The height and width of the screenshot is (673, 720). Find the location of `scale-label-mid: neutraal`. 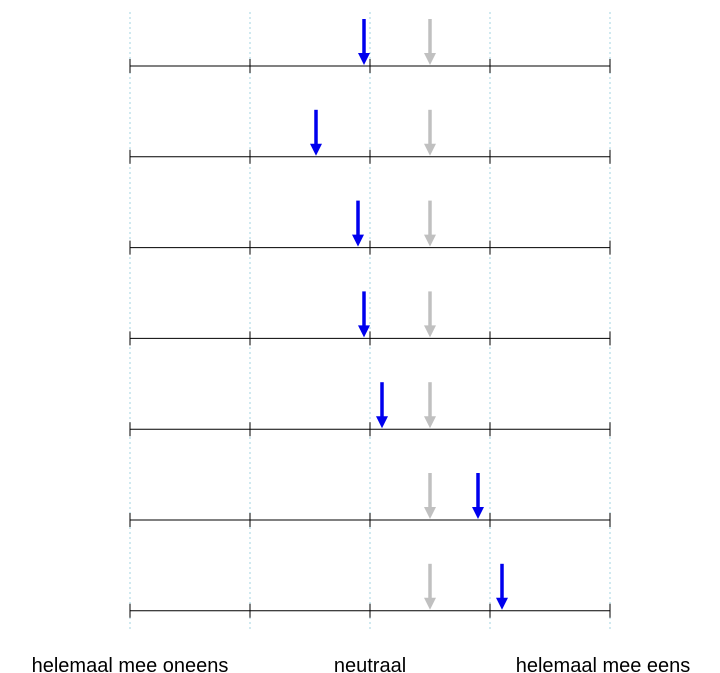

scale-label-mid: neutraal is located at coordinates (370, 664).